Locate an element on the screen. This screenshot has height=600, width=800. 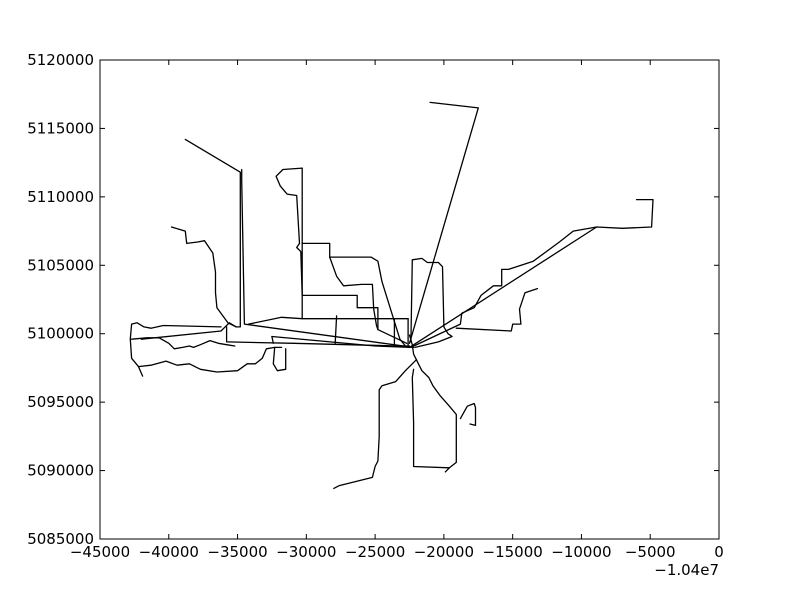
y-tick-label: 5105000 is located at coordinates (60, 265).